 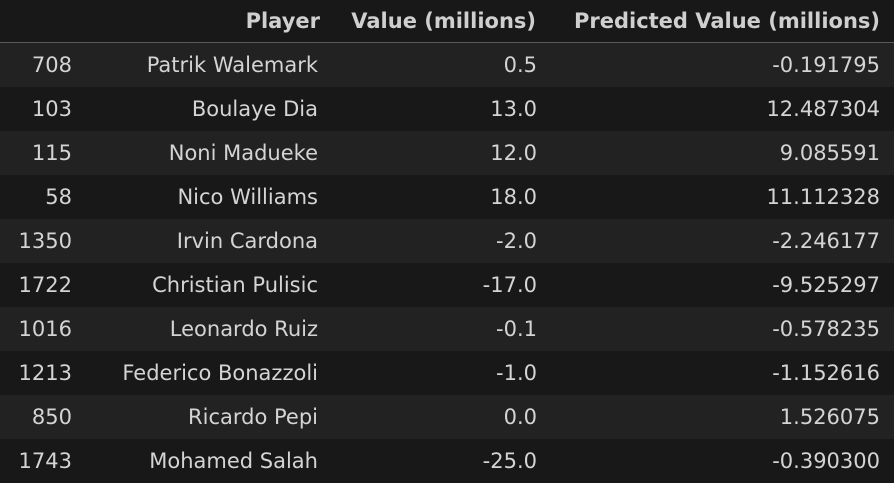 I want to click on player-column-header: Player, so click(x=202, y=21).